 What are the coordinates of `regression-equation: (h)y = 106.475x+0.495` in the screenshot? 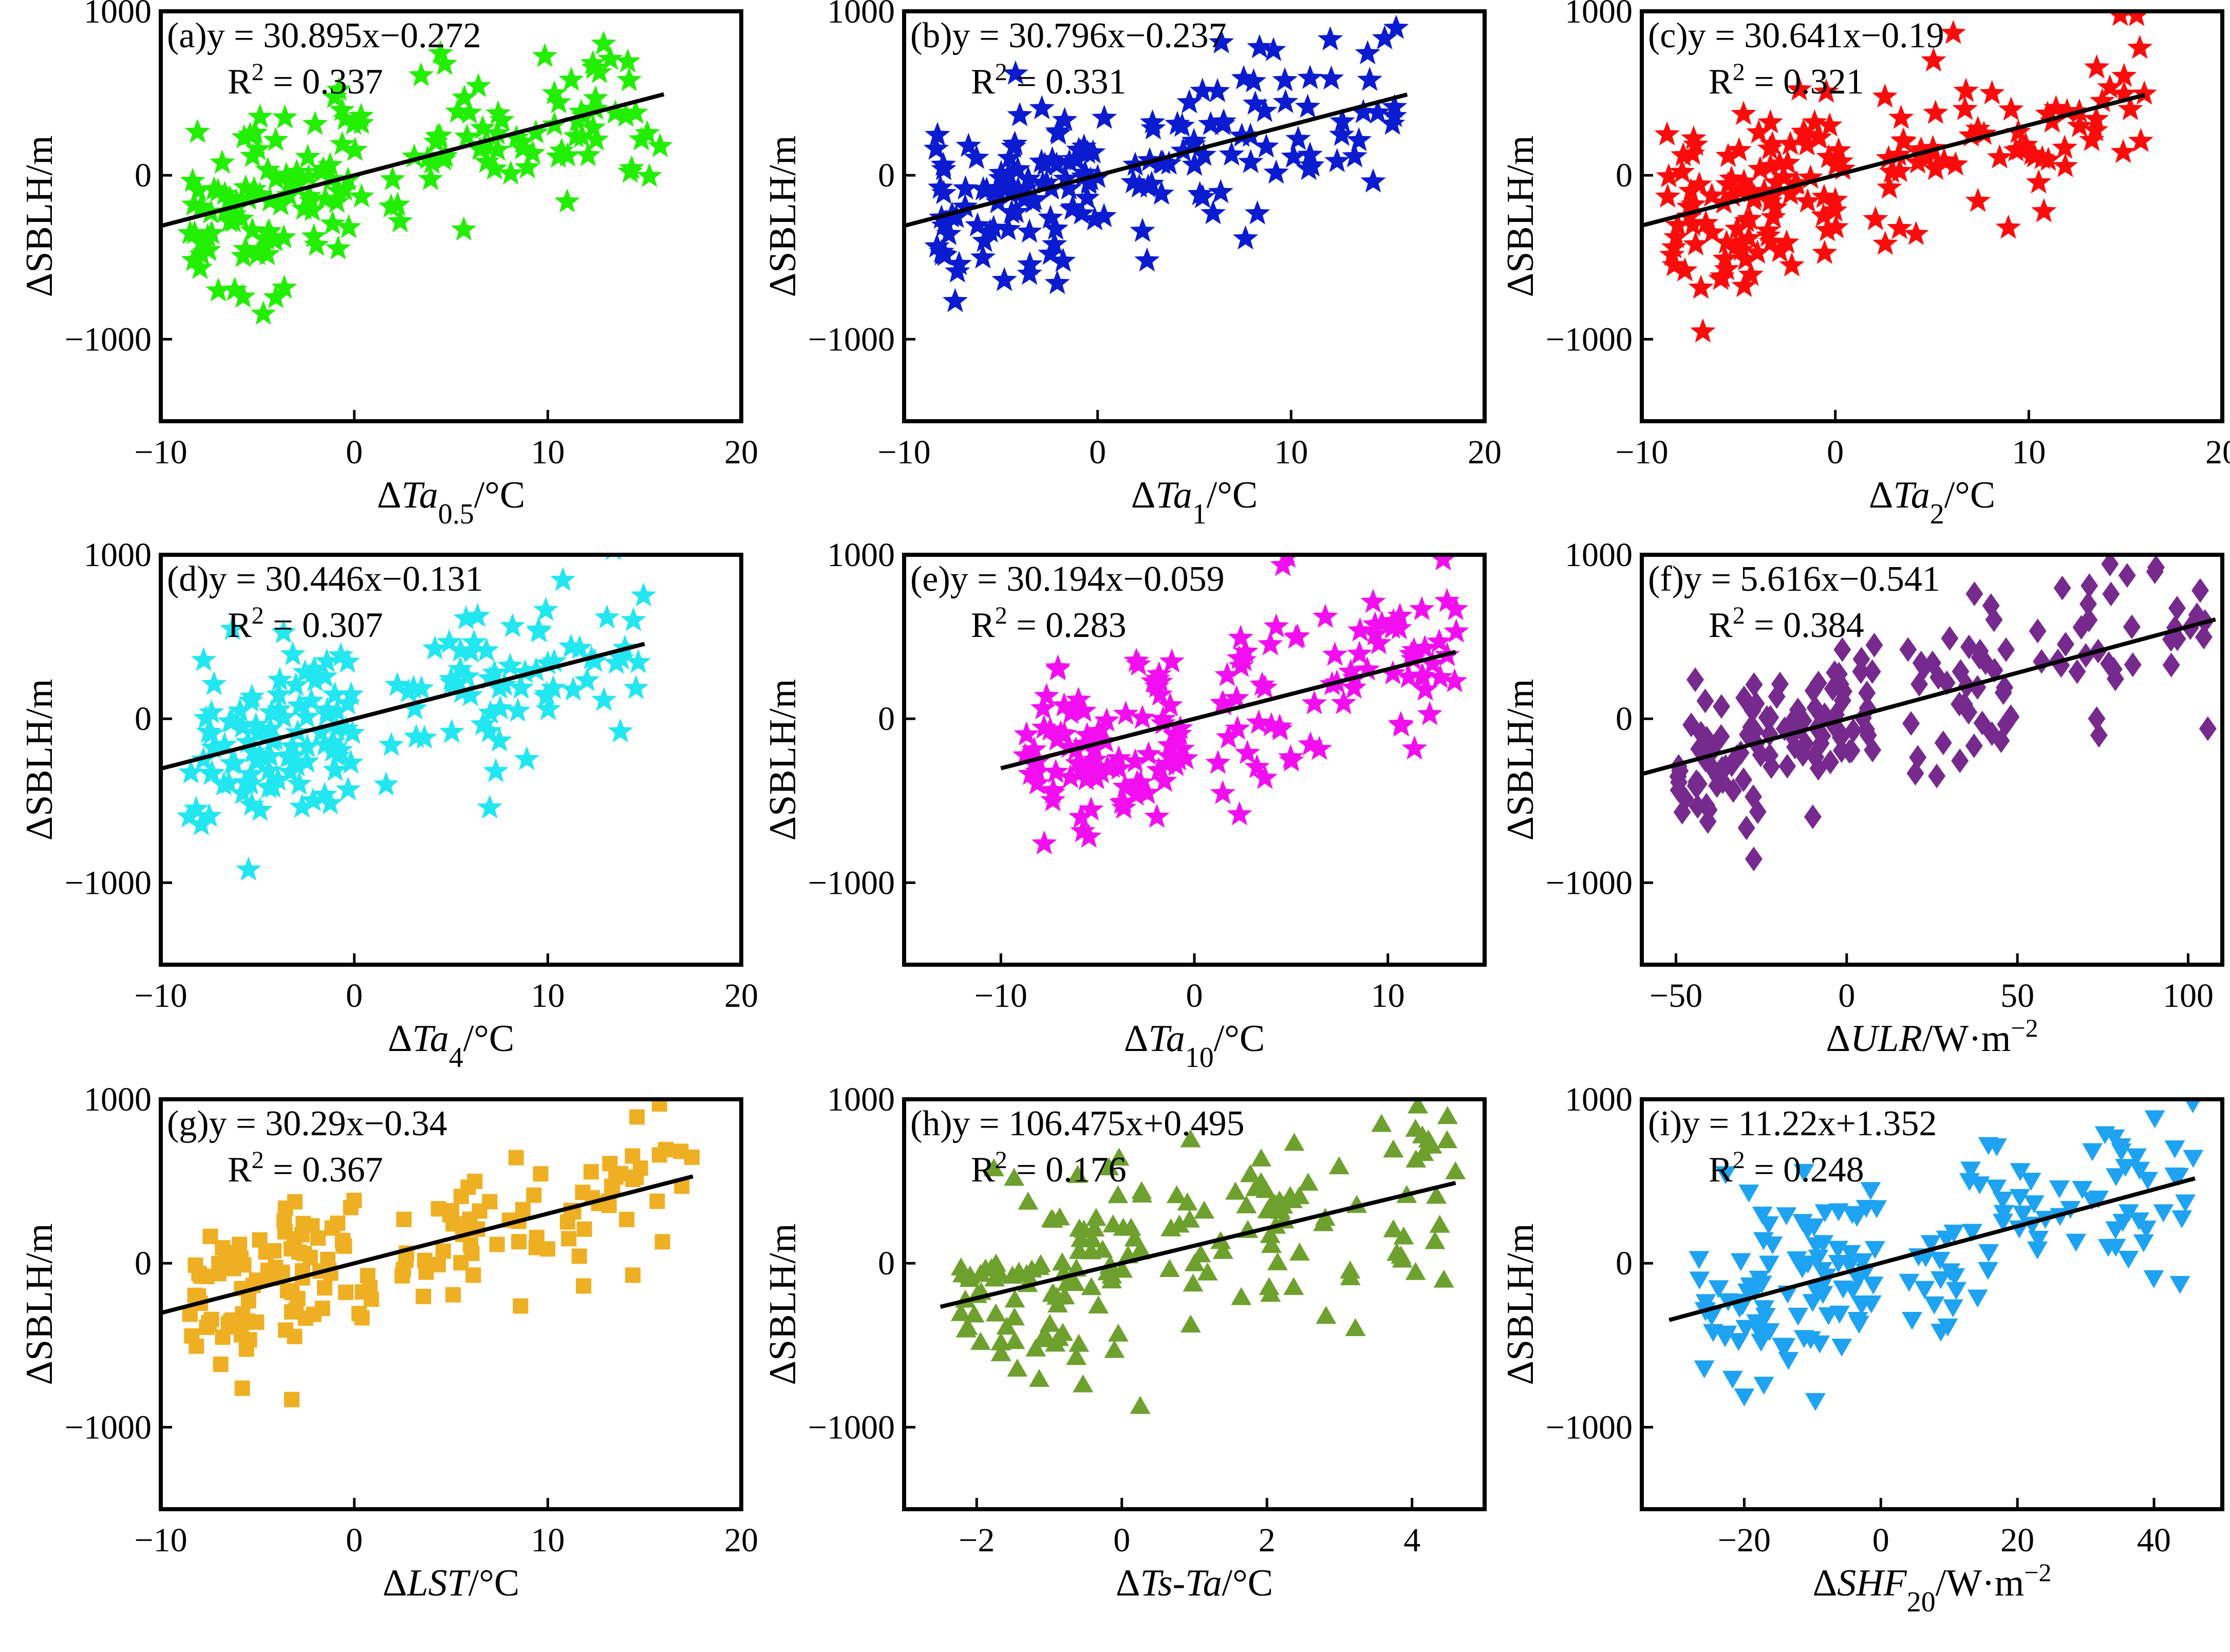 It's located at (1077, 1123).